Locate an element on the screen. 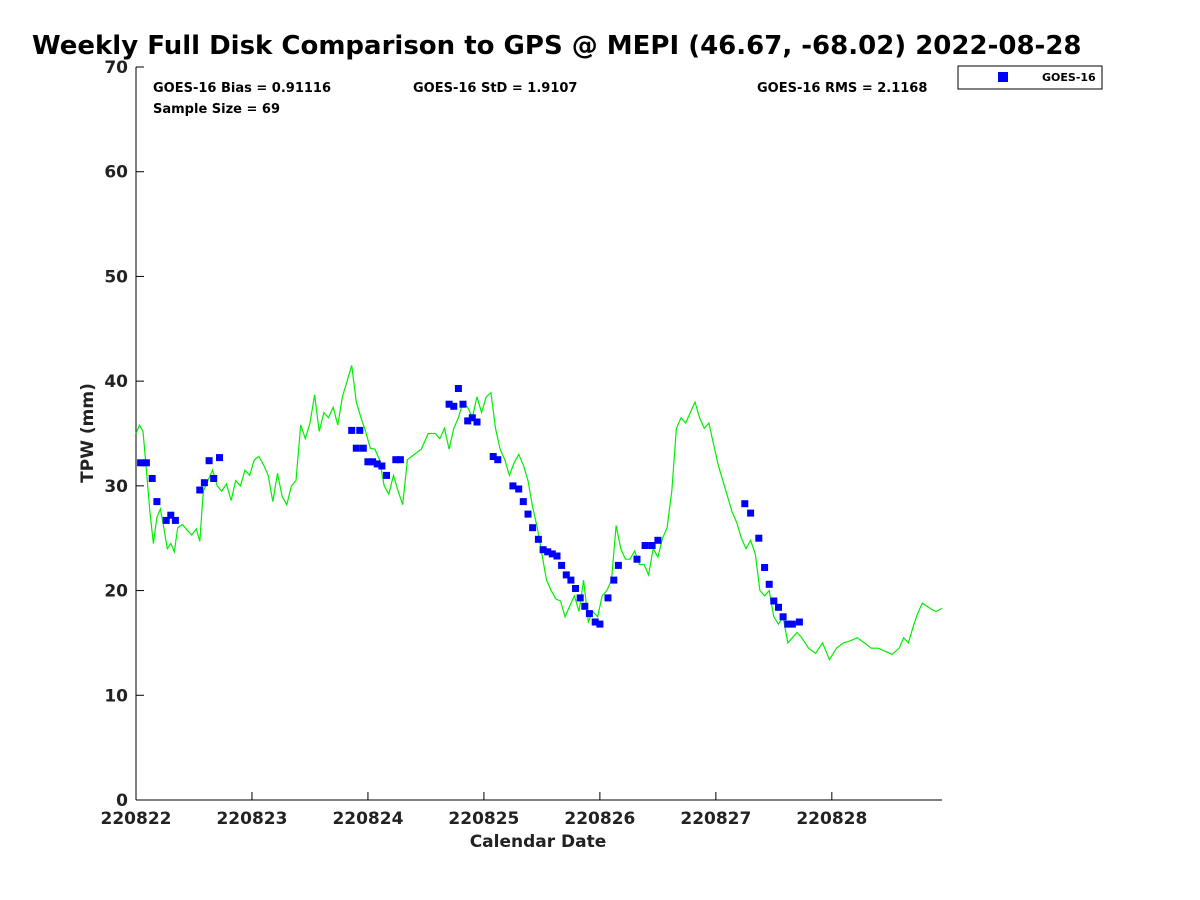  rms-stat: GOES-16 RMS = 2.1168 is located at coordinates (842, 88).